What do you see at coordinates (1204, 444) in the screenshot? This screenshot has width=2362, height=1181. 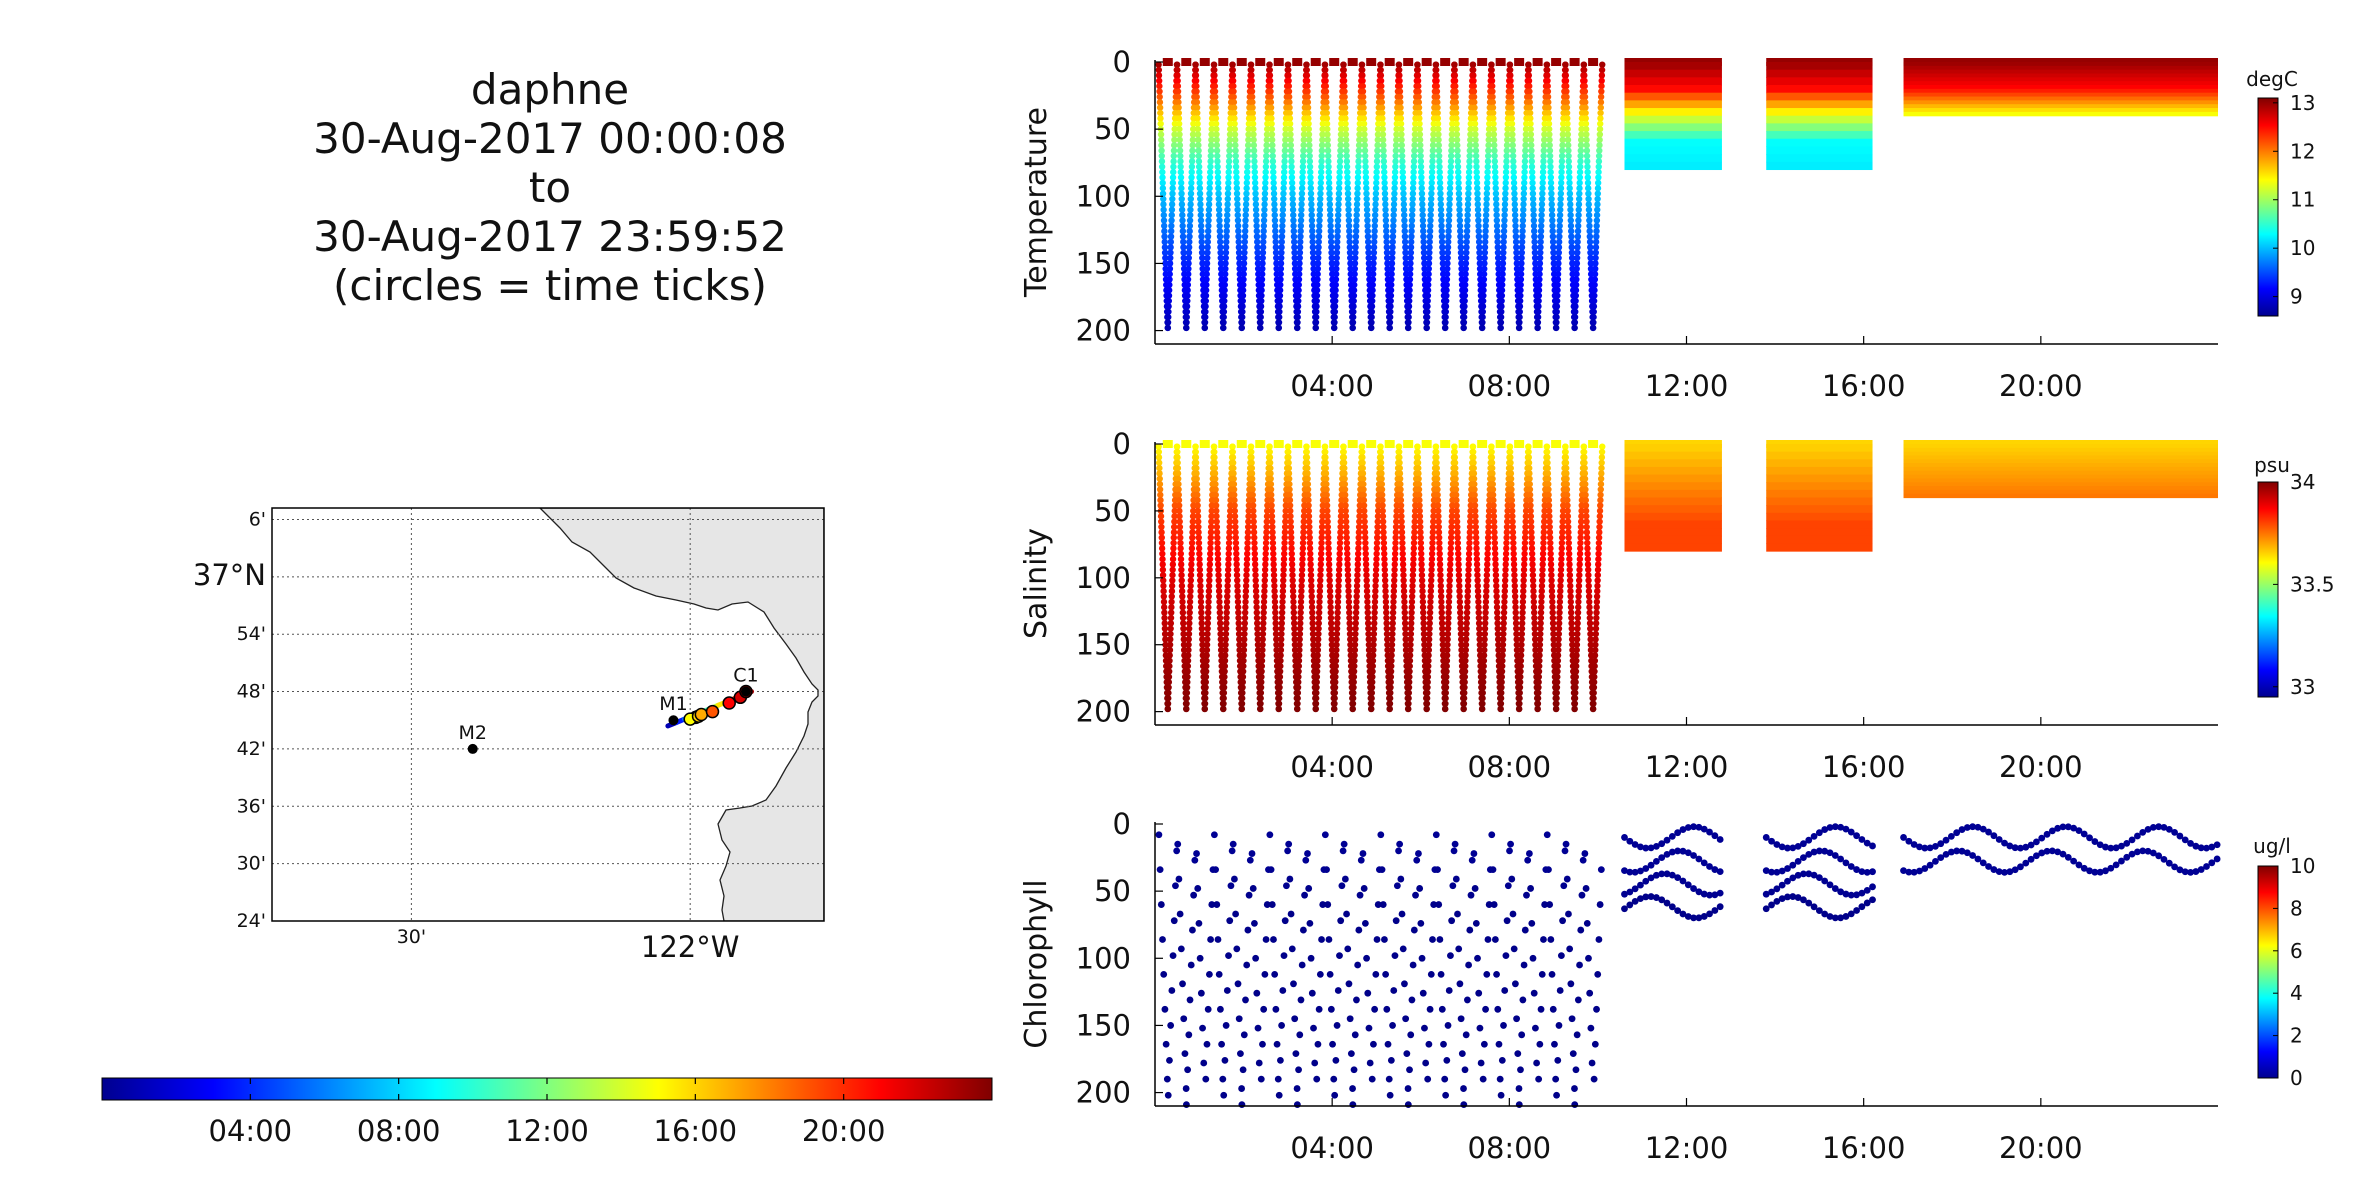 I see `profile-cap` at bounding box center [1204, 444].